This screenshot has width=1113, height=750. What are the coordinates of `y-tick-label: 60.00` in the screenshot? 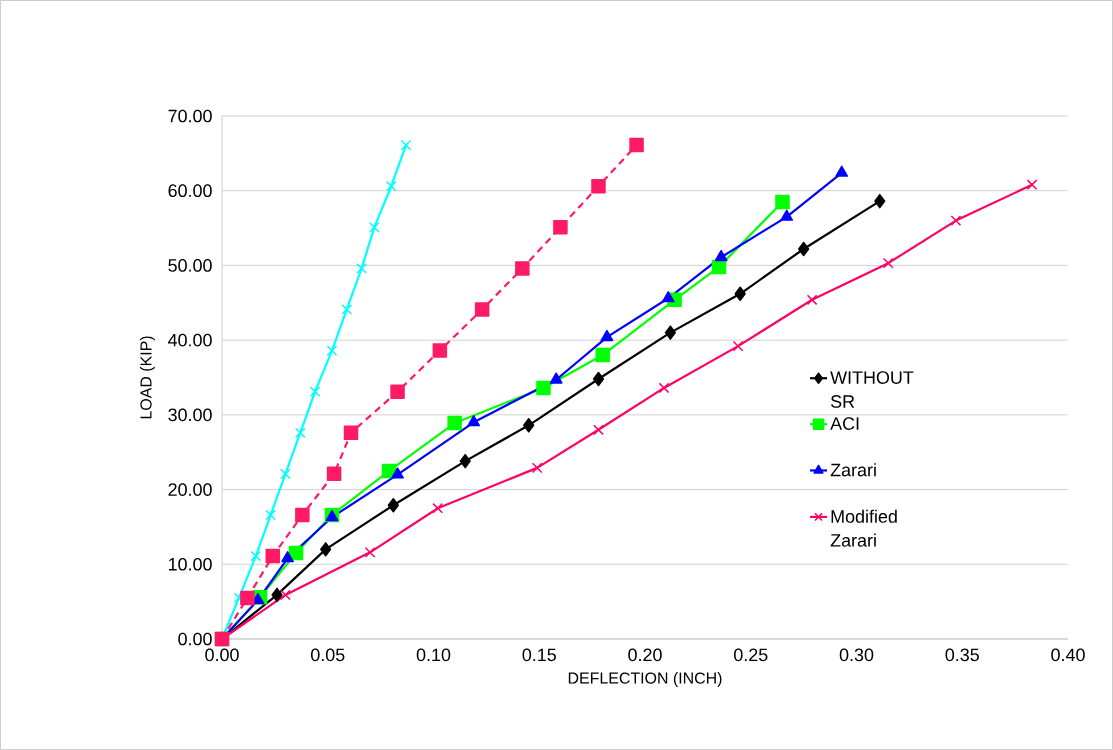 It's located at (190, 191).